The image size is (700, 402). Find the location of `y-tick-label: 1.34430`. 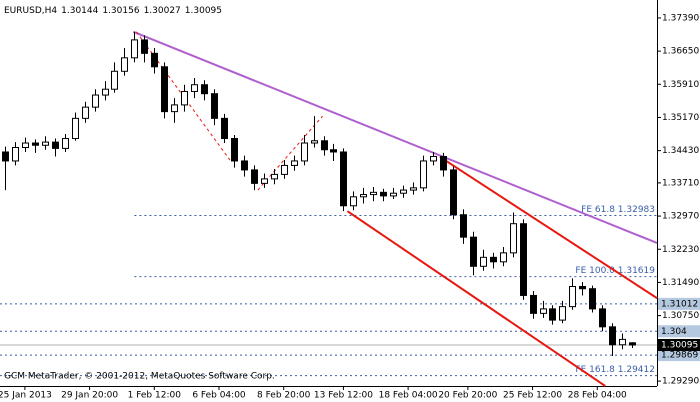

y-tick-label: 1.34430 is located at coordinates (680, 151).